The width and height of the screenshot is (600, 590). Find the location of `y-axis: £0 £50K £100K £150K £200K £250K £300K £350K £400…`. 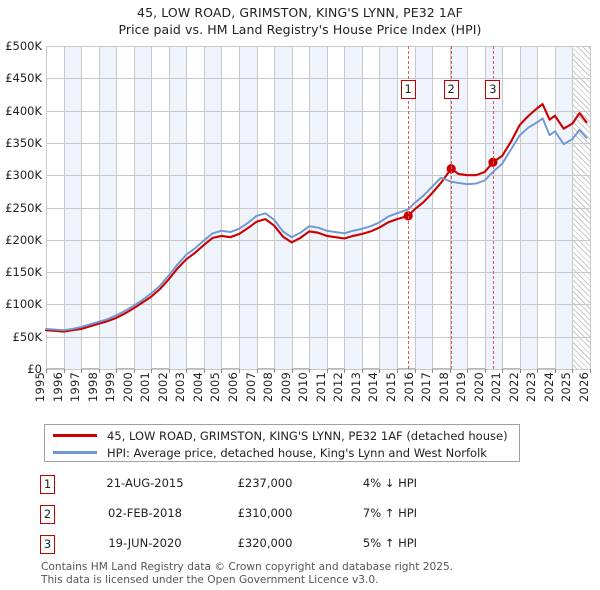

y-axis: £0 £50K £100K £150K £200K £250K £300K £350K £400… is located at coordinates (23, 207).